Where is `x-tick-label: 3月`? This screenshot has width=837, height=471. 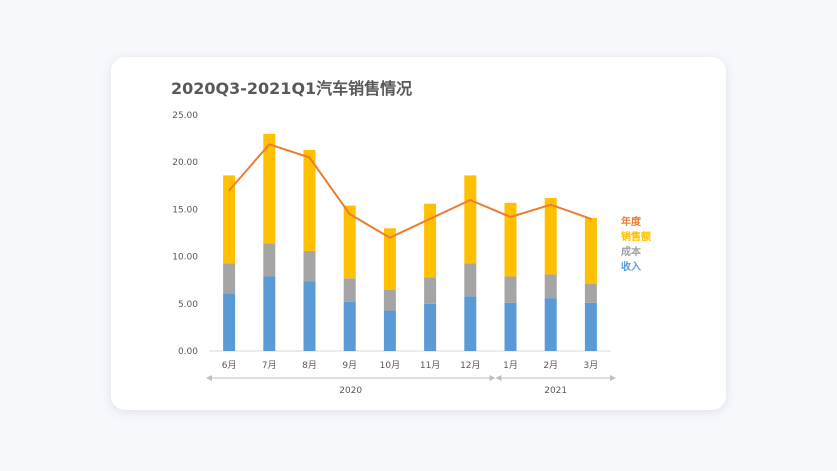 x-tick-label: 3月 is located at coordinates (591, 365).